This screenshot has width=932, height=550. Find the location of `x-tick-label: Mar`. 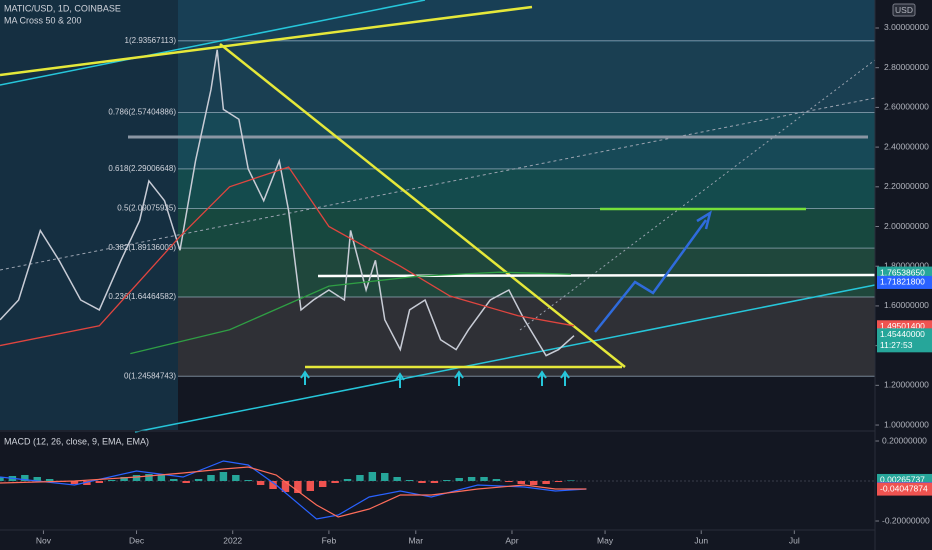

x-tick-label: Mar is located at coordinates (415, 540).